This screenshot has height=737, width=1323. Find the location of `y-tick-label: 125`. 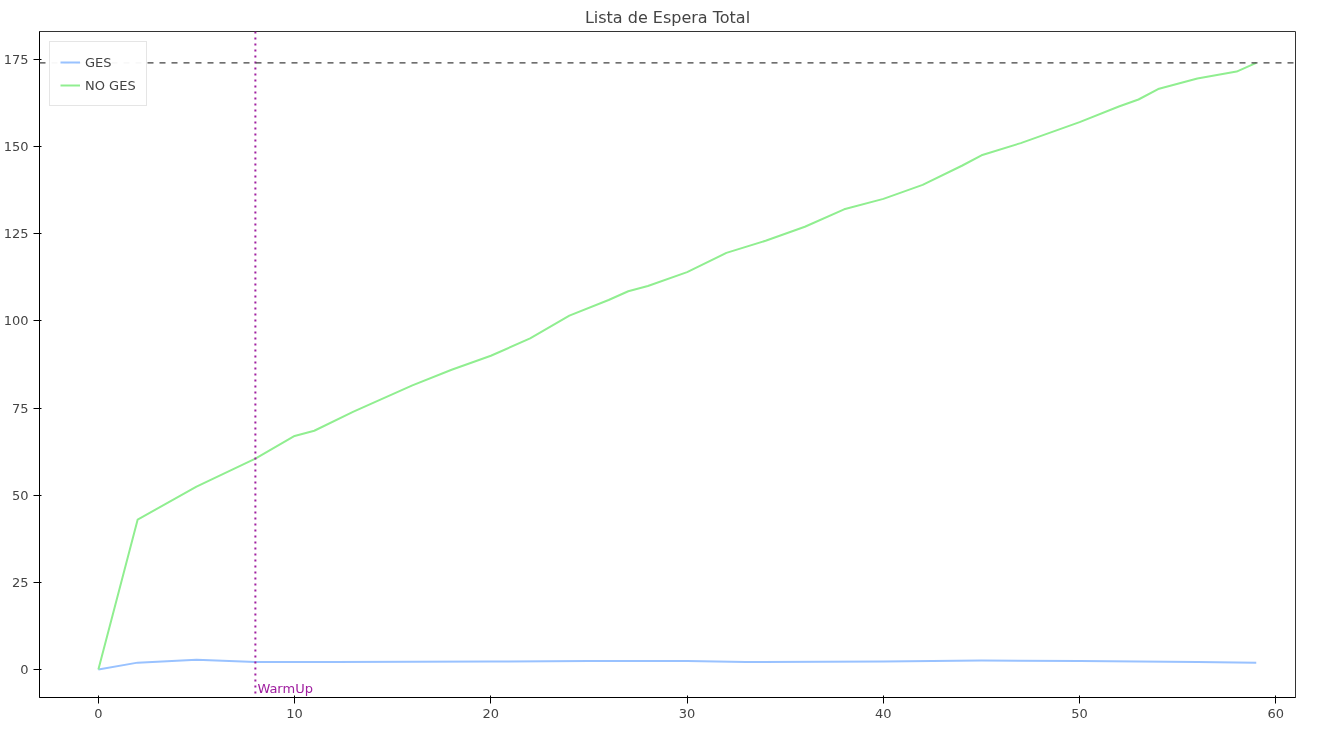

y-tick-label: 125 is located at coordinates (16, 234).